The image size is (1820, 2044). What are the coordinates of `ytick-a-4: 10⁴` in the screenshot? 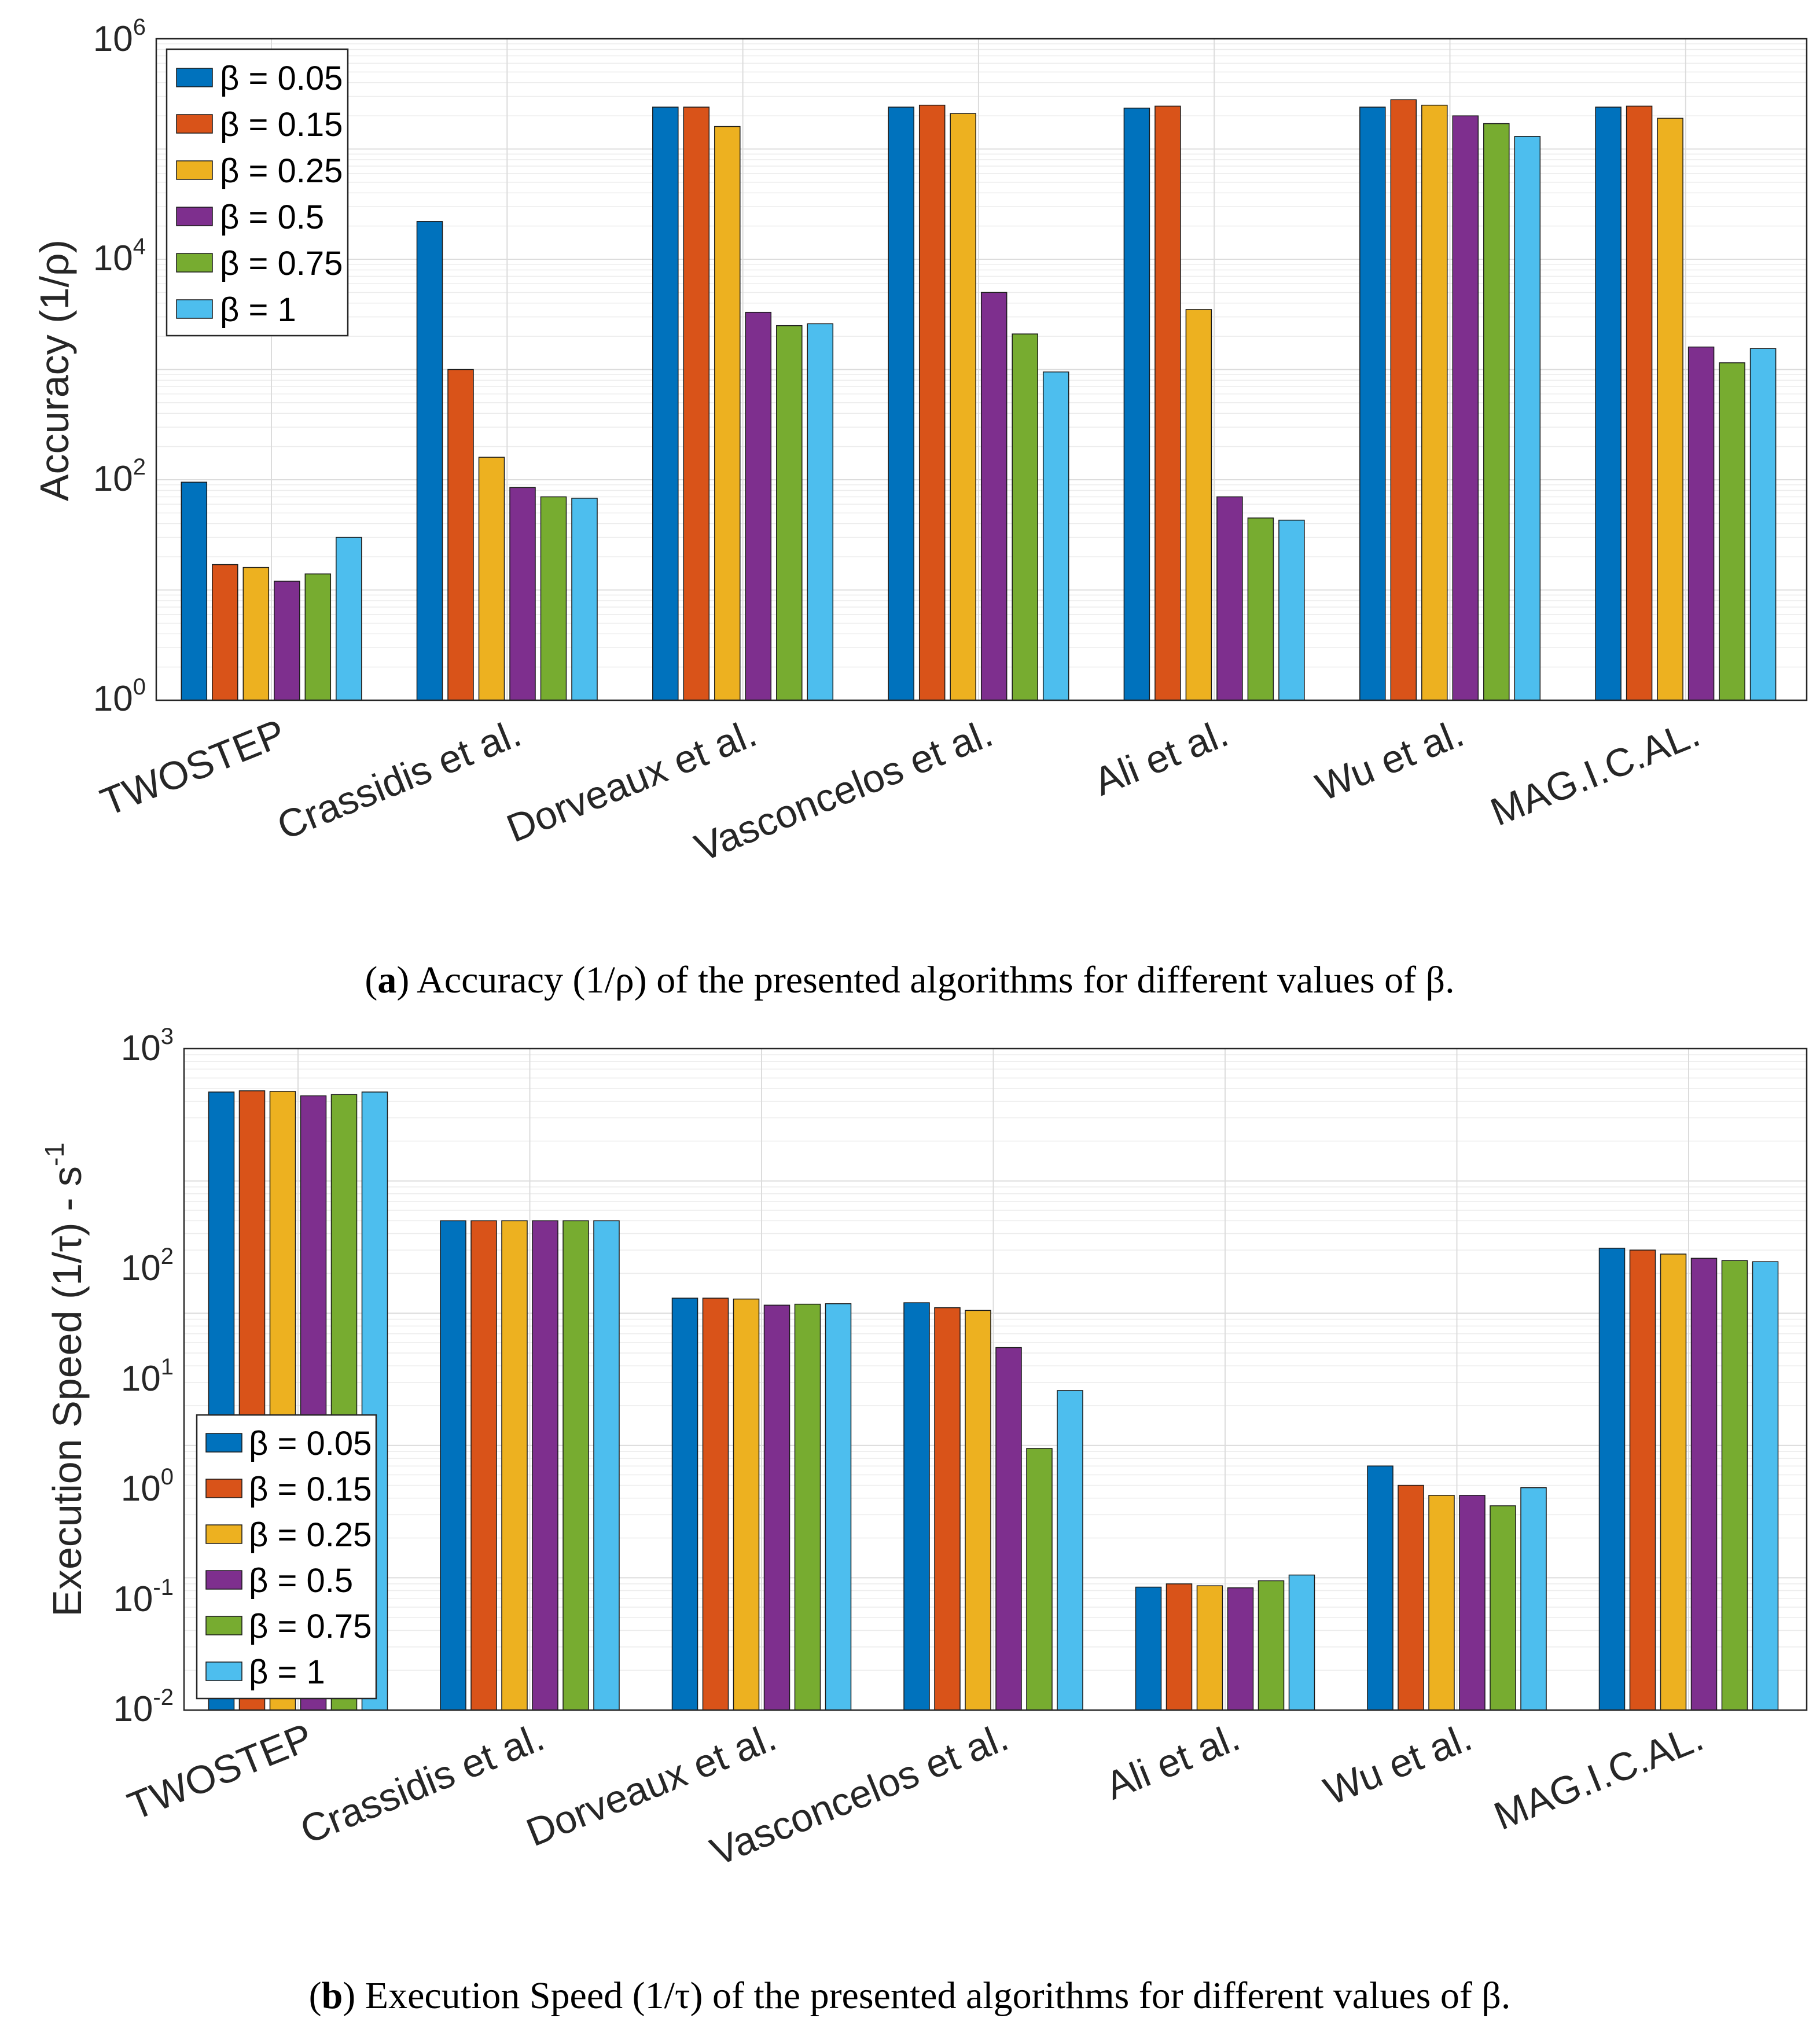 It's located at (120, 256).